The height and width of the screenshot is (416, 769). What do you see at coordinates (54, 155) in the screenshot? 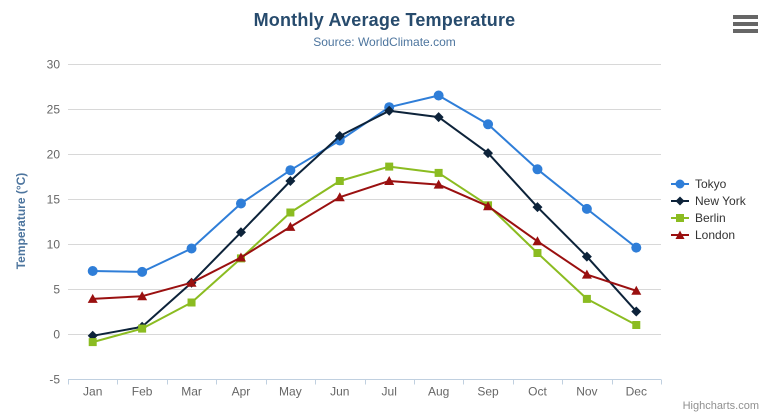
I see `y-axis-label: 20` at bounding box center [54, 155].